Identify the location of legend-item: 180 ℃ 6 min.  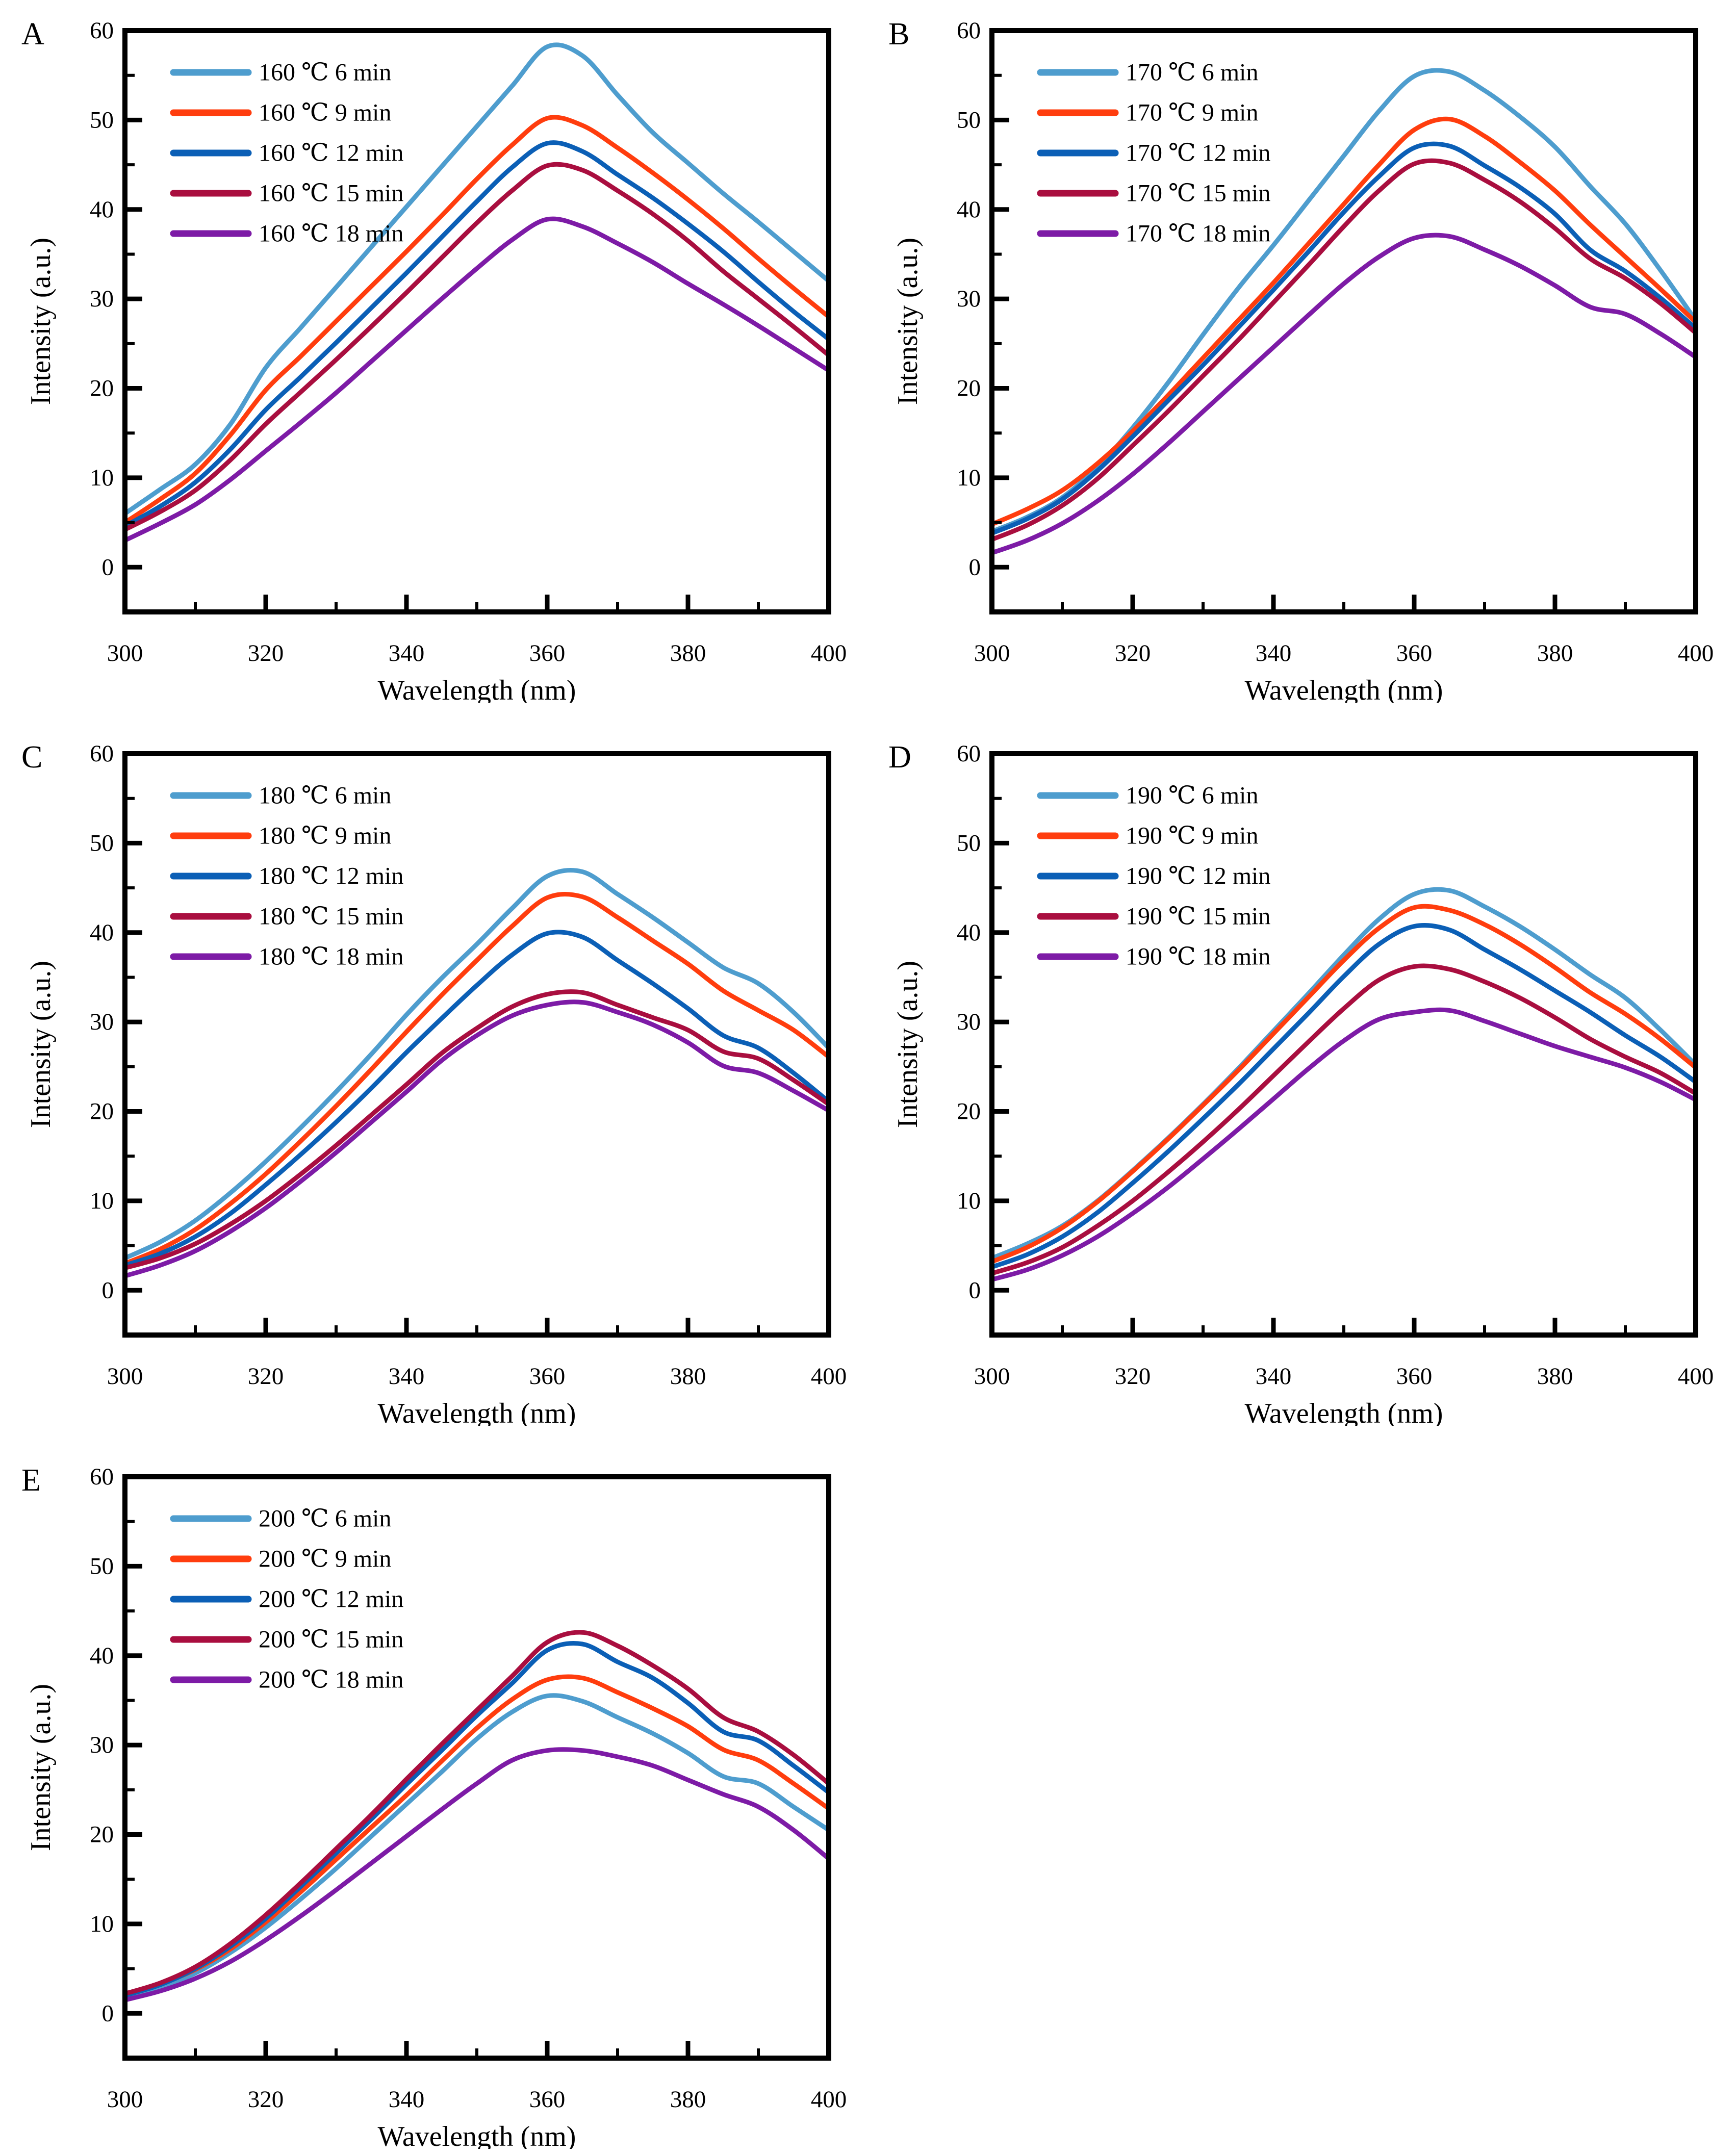
(280, 795).